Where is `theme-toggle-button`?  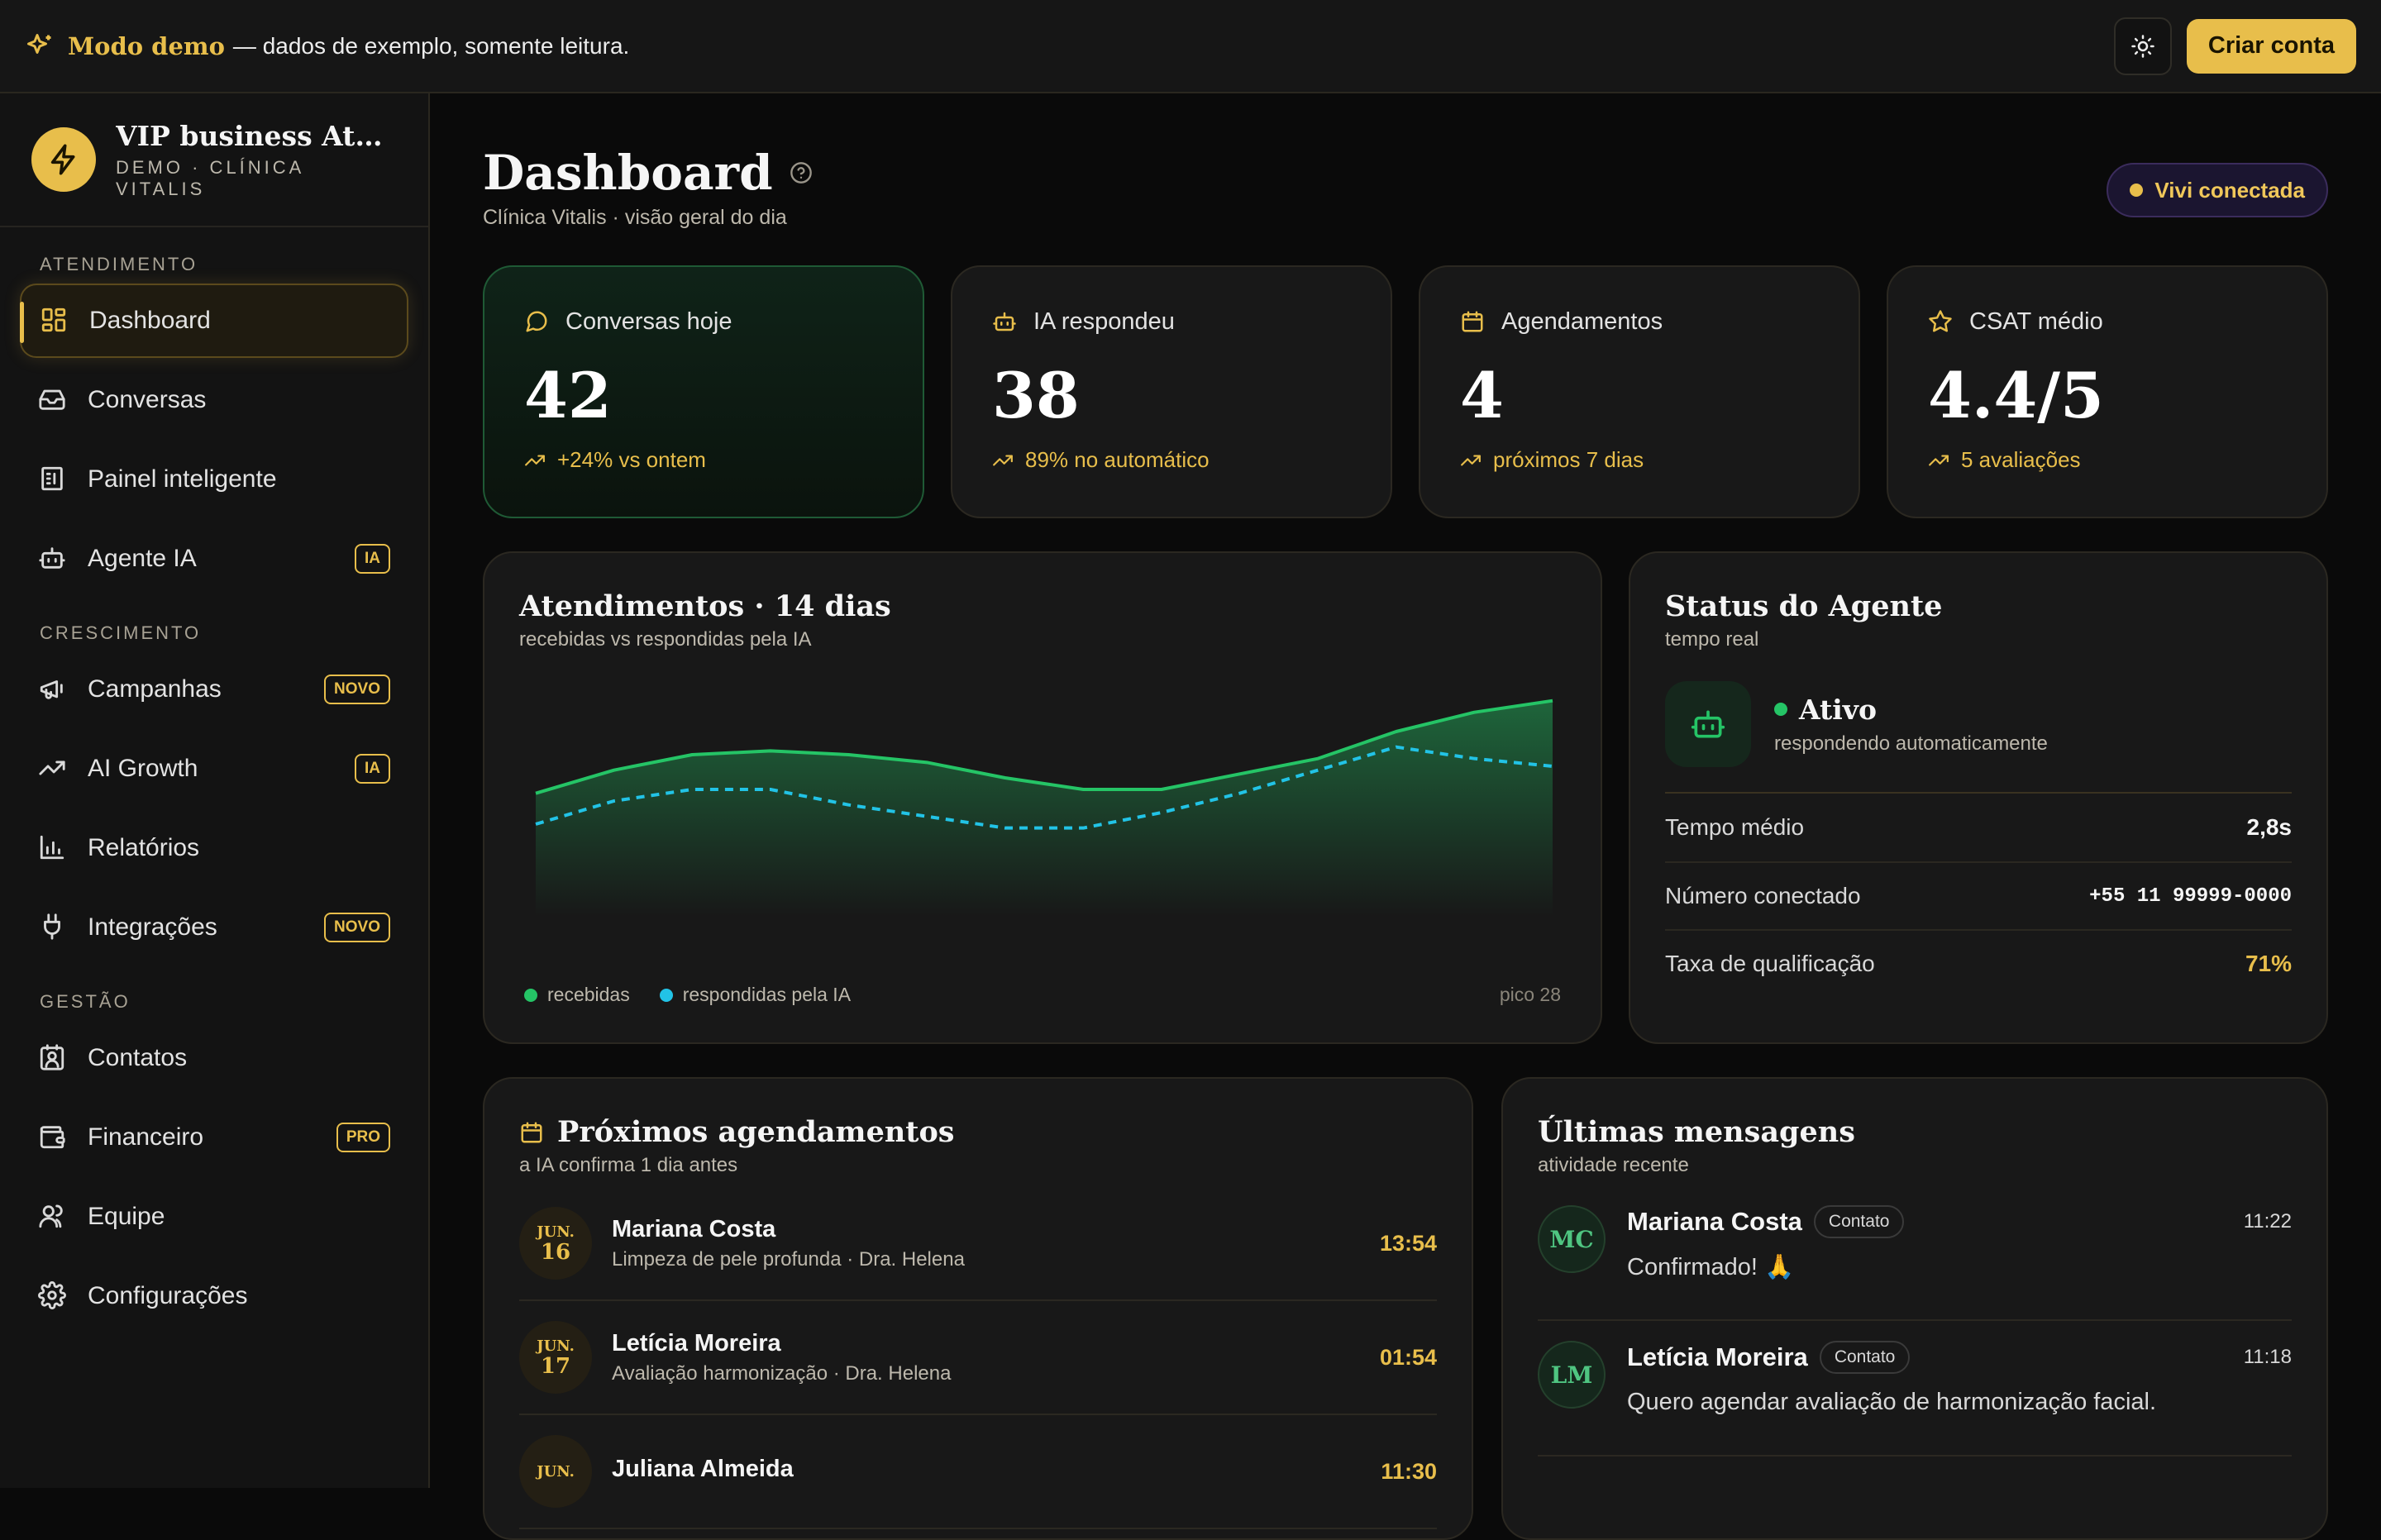
theme-toggle-button is located at coordinates (2143, 46).